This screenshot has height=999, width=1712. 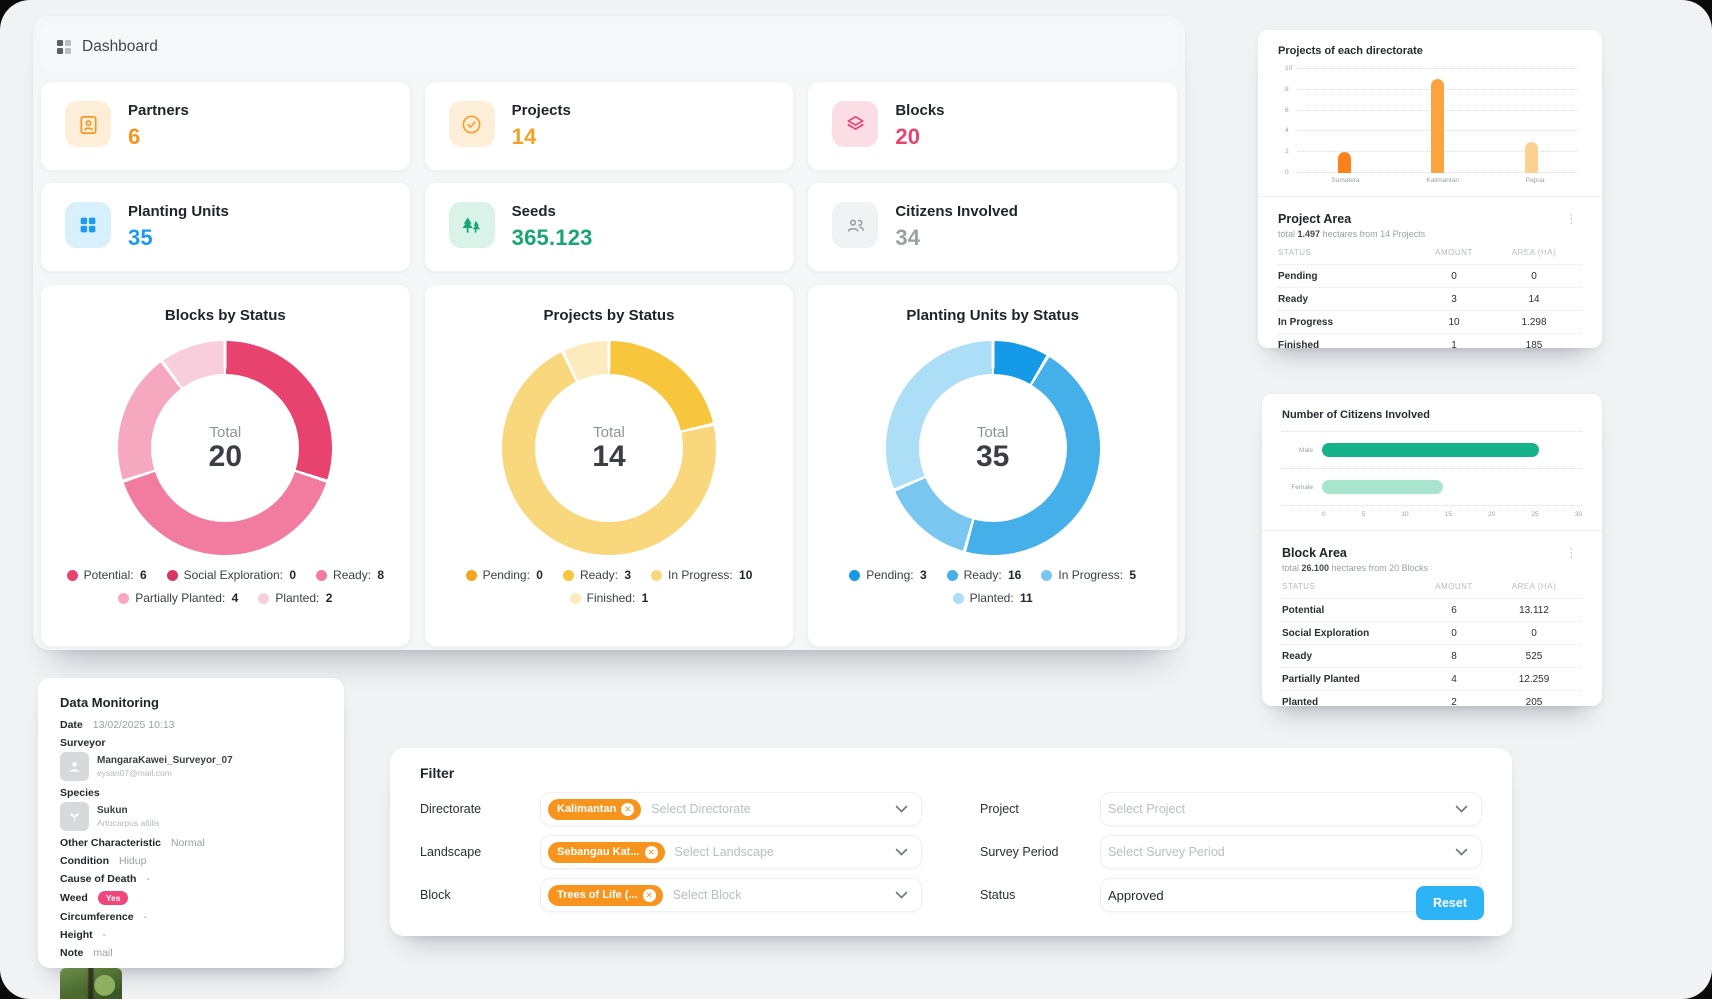 What do you see at coordinates (1291, 852) in the screenshot?
I see `survey-period-select: Select Survey Period` at bounding box center [1291, 852].